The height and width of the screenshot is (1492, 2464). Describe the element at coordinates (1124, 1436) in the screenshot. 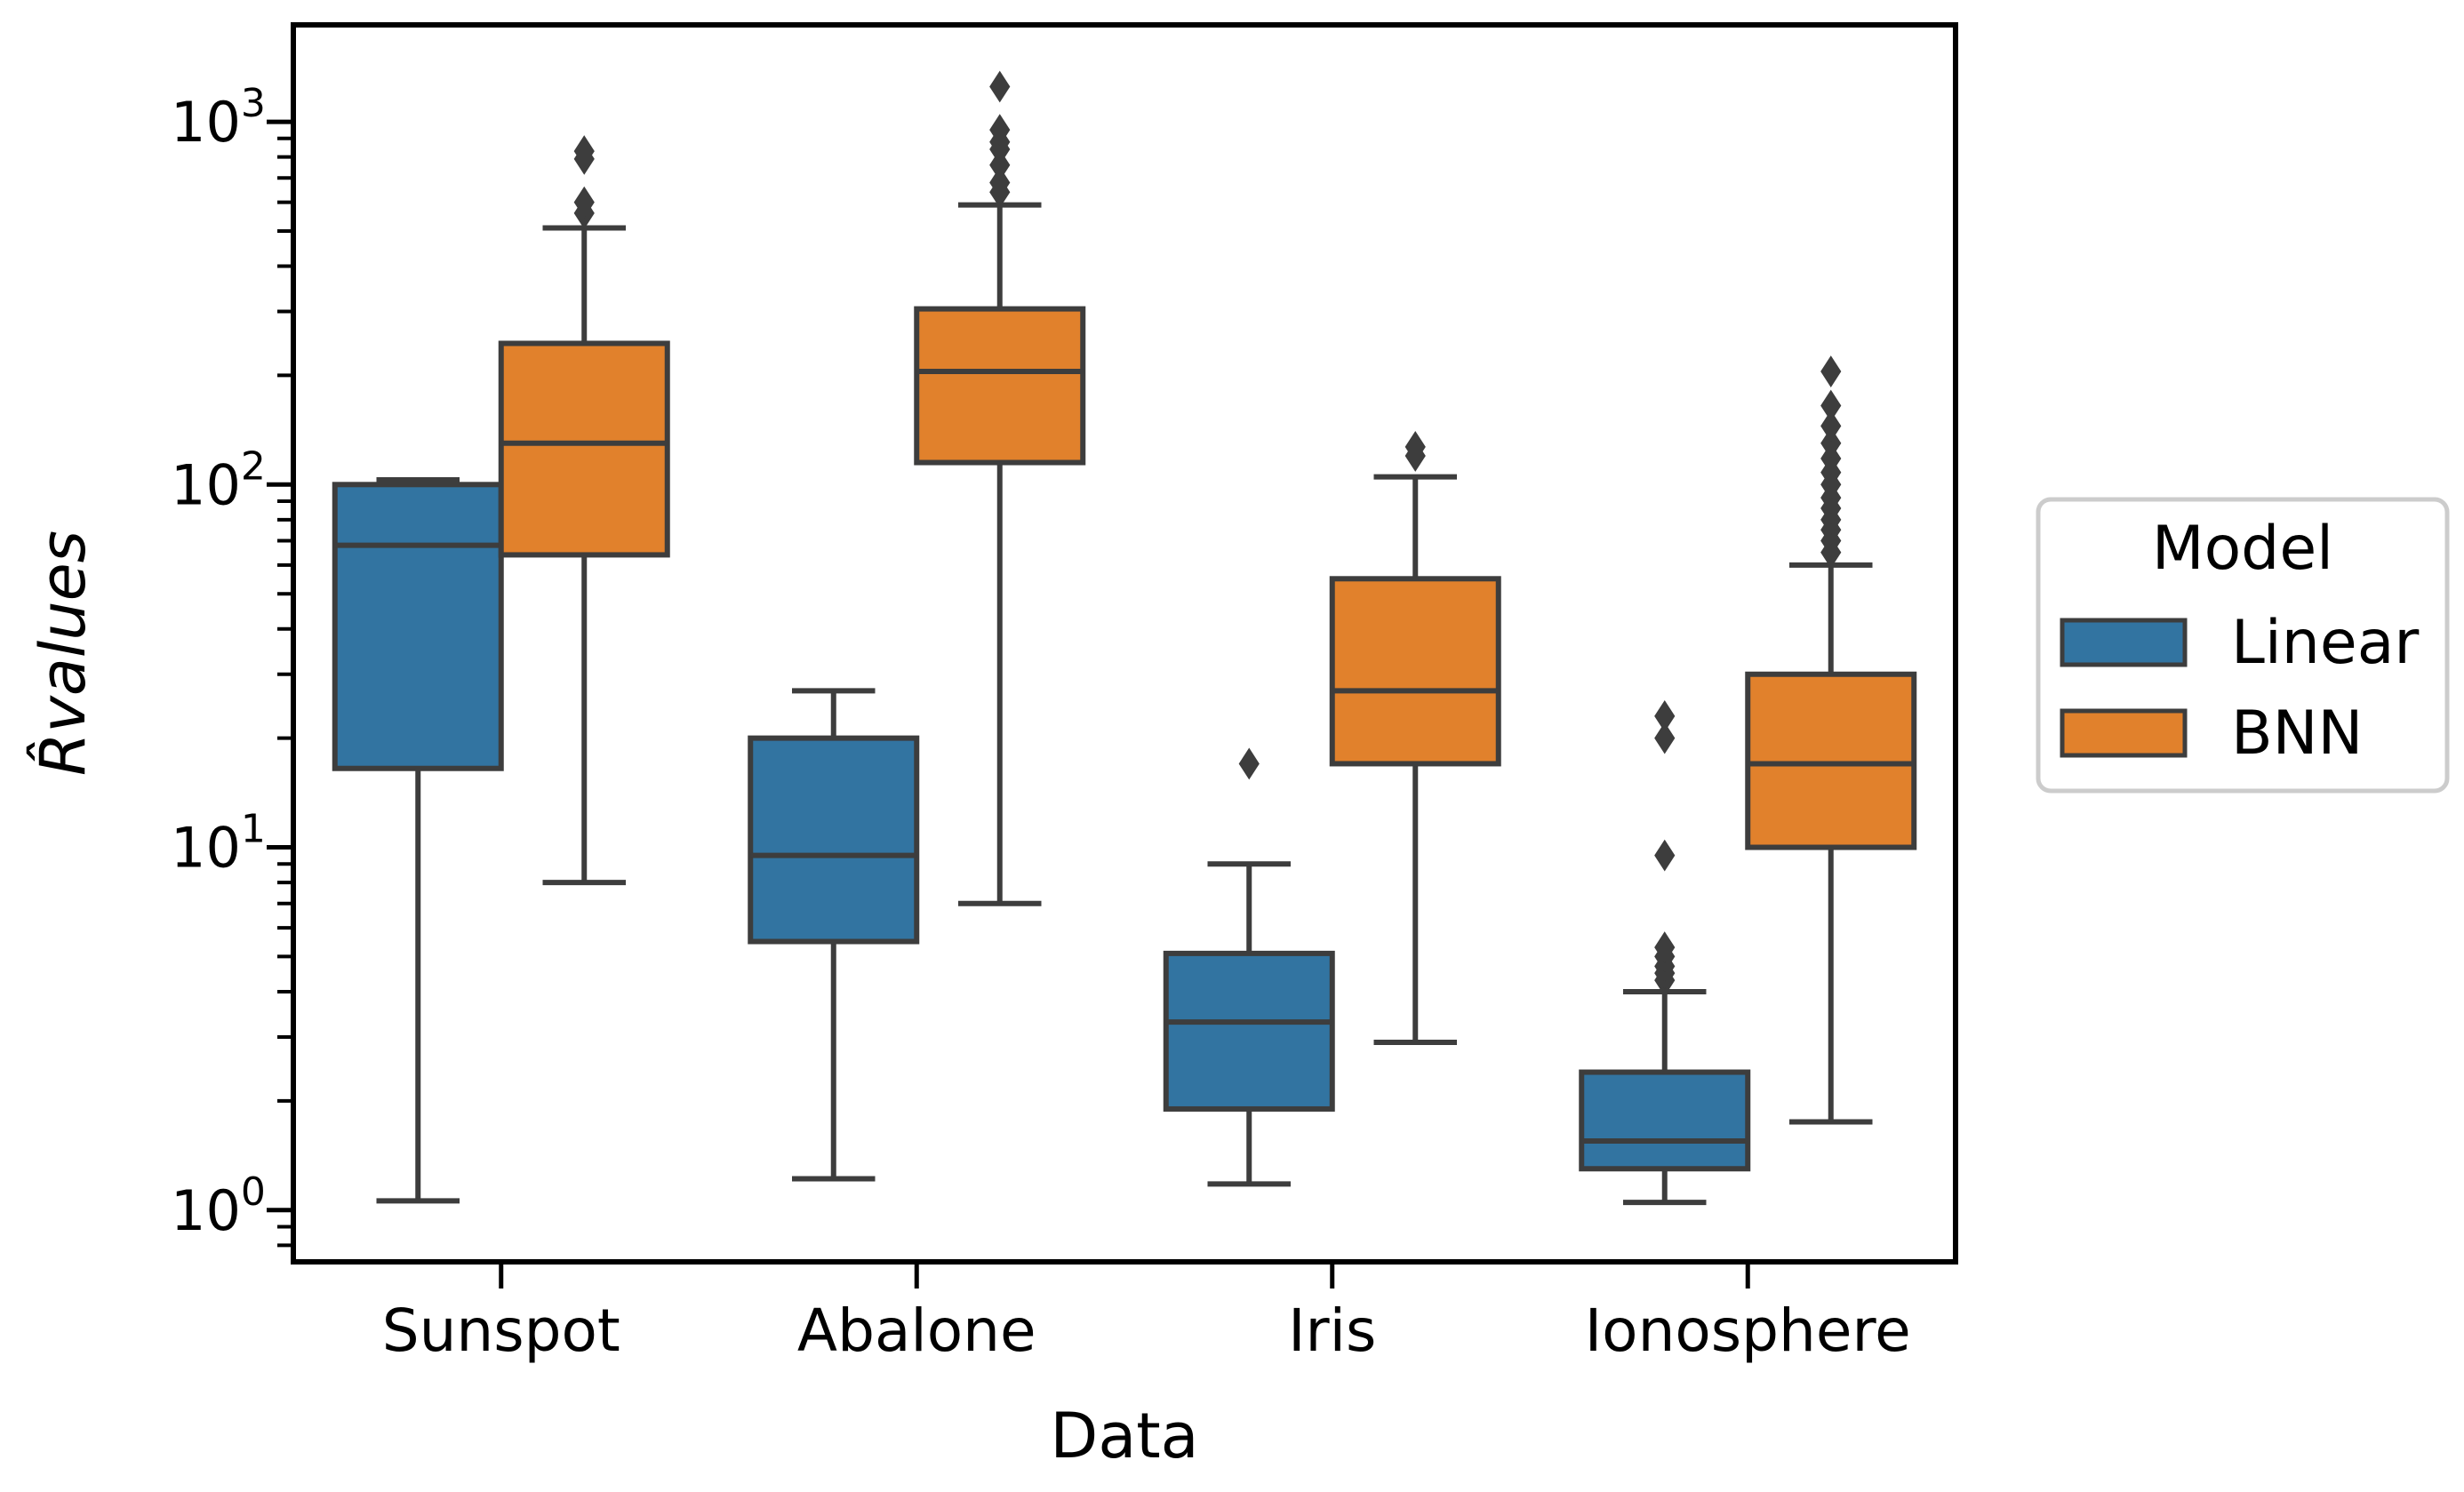

I see `x-axis-label: Data` at that location.